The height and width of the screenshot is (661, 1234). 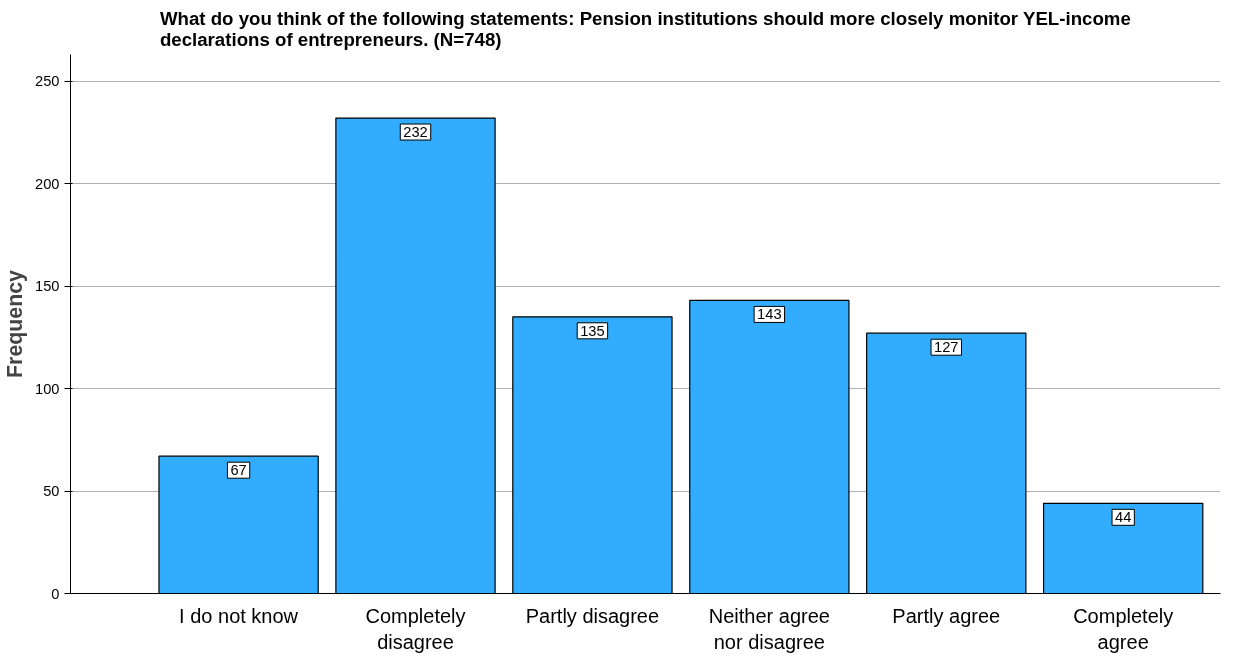 What do you see at coordinates (47, 81) in the screenshot?
I see `y-tick-label: 250` at bounding box center [47, 81].